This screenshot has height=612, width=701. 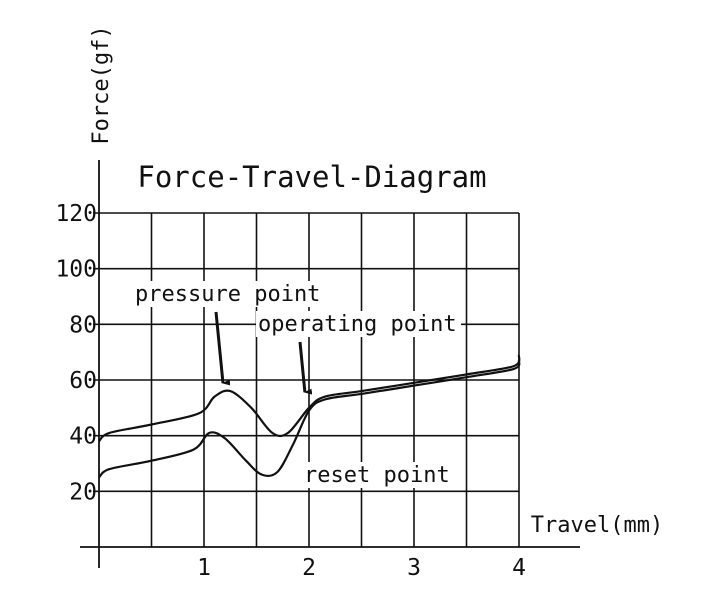 I want to click on x-tick-label: 4, so click(x=519, y=568).